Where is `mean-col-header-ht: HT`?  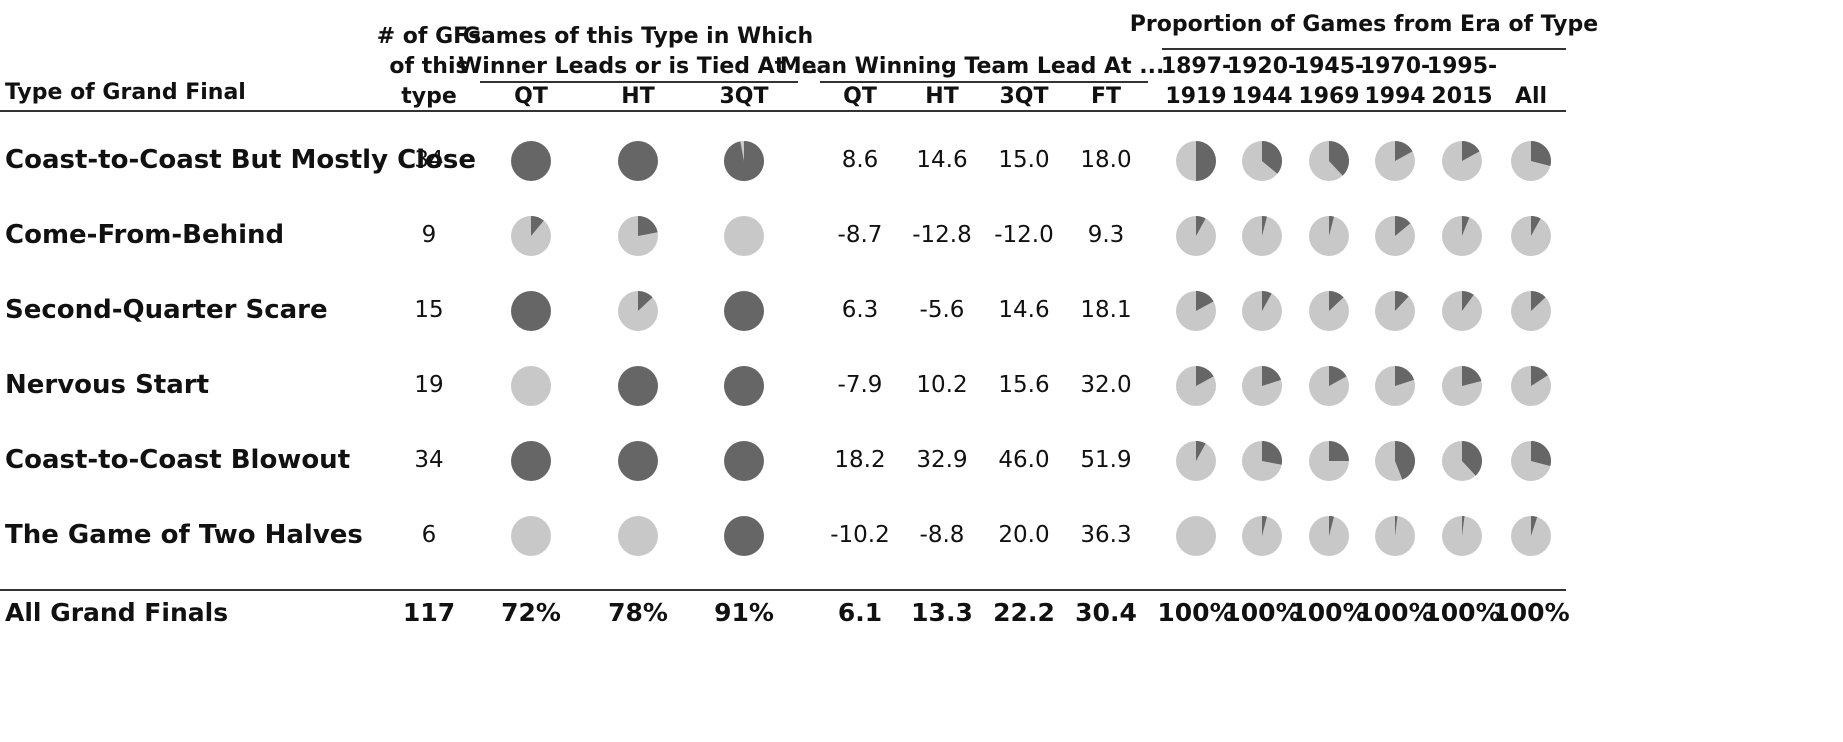 mean-col-header-ht: HT is located at coordinates (942, 96).